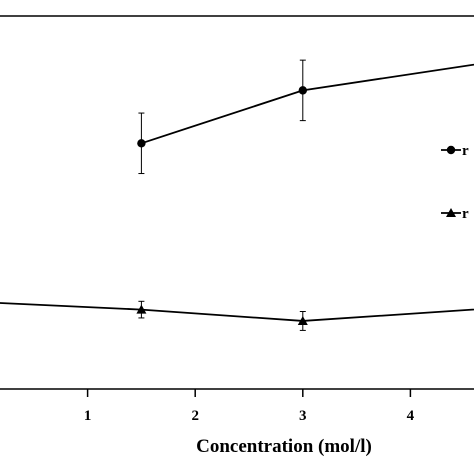 The image size is (474, 474). I want to click on legend: rr, so click(455, 182).